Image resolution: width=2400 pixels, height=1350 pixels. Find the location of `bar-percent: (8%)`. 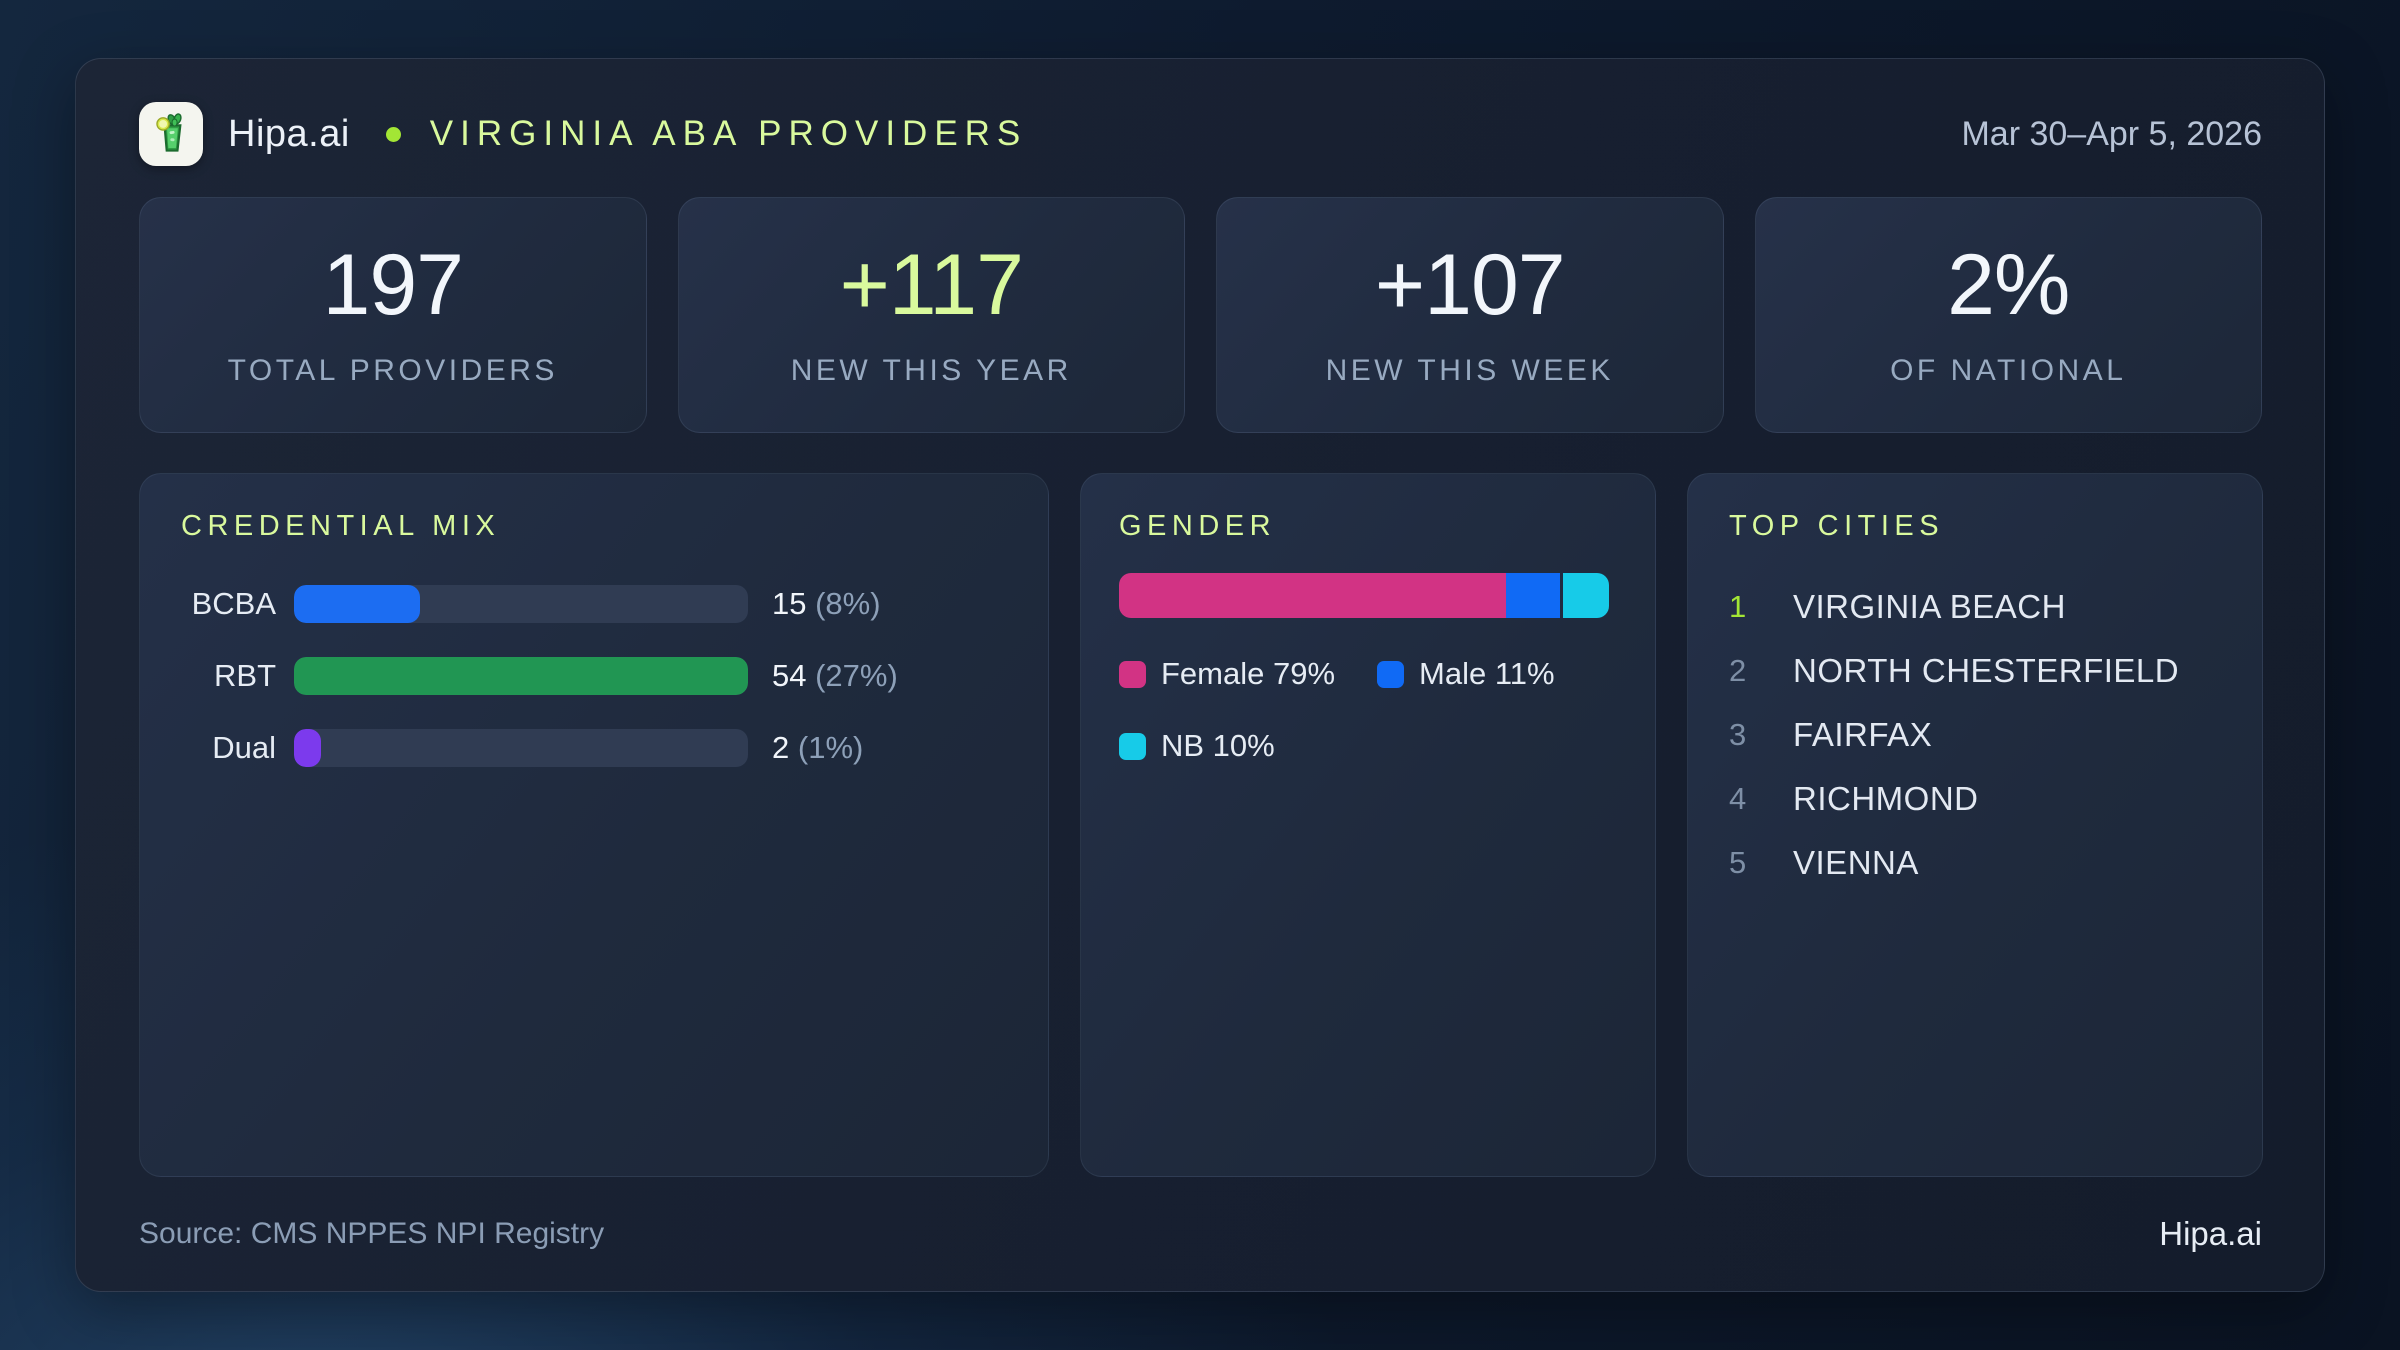

bar-percent: (8%) is located at coordinates (848, 603).